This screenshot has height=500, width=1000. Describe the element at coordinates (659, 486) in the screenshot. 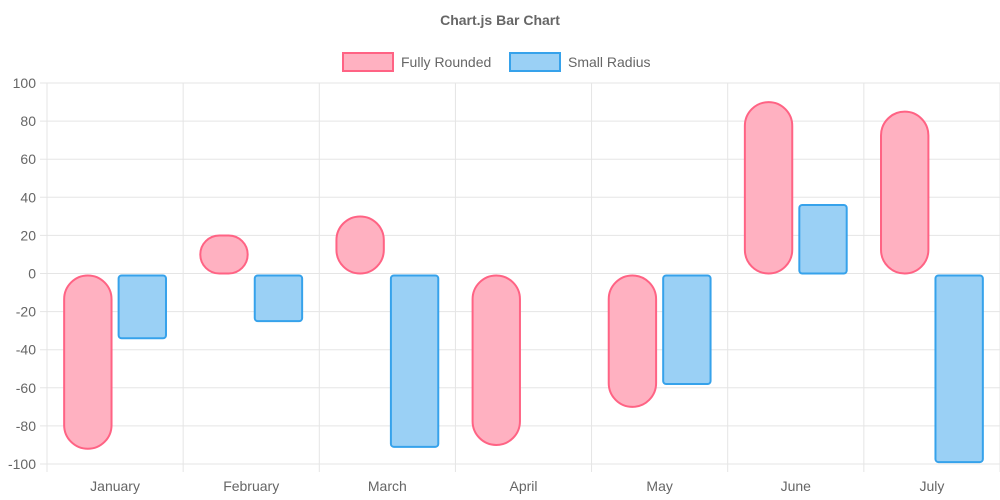

I see `x-tick-label: May` at that location.